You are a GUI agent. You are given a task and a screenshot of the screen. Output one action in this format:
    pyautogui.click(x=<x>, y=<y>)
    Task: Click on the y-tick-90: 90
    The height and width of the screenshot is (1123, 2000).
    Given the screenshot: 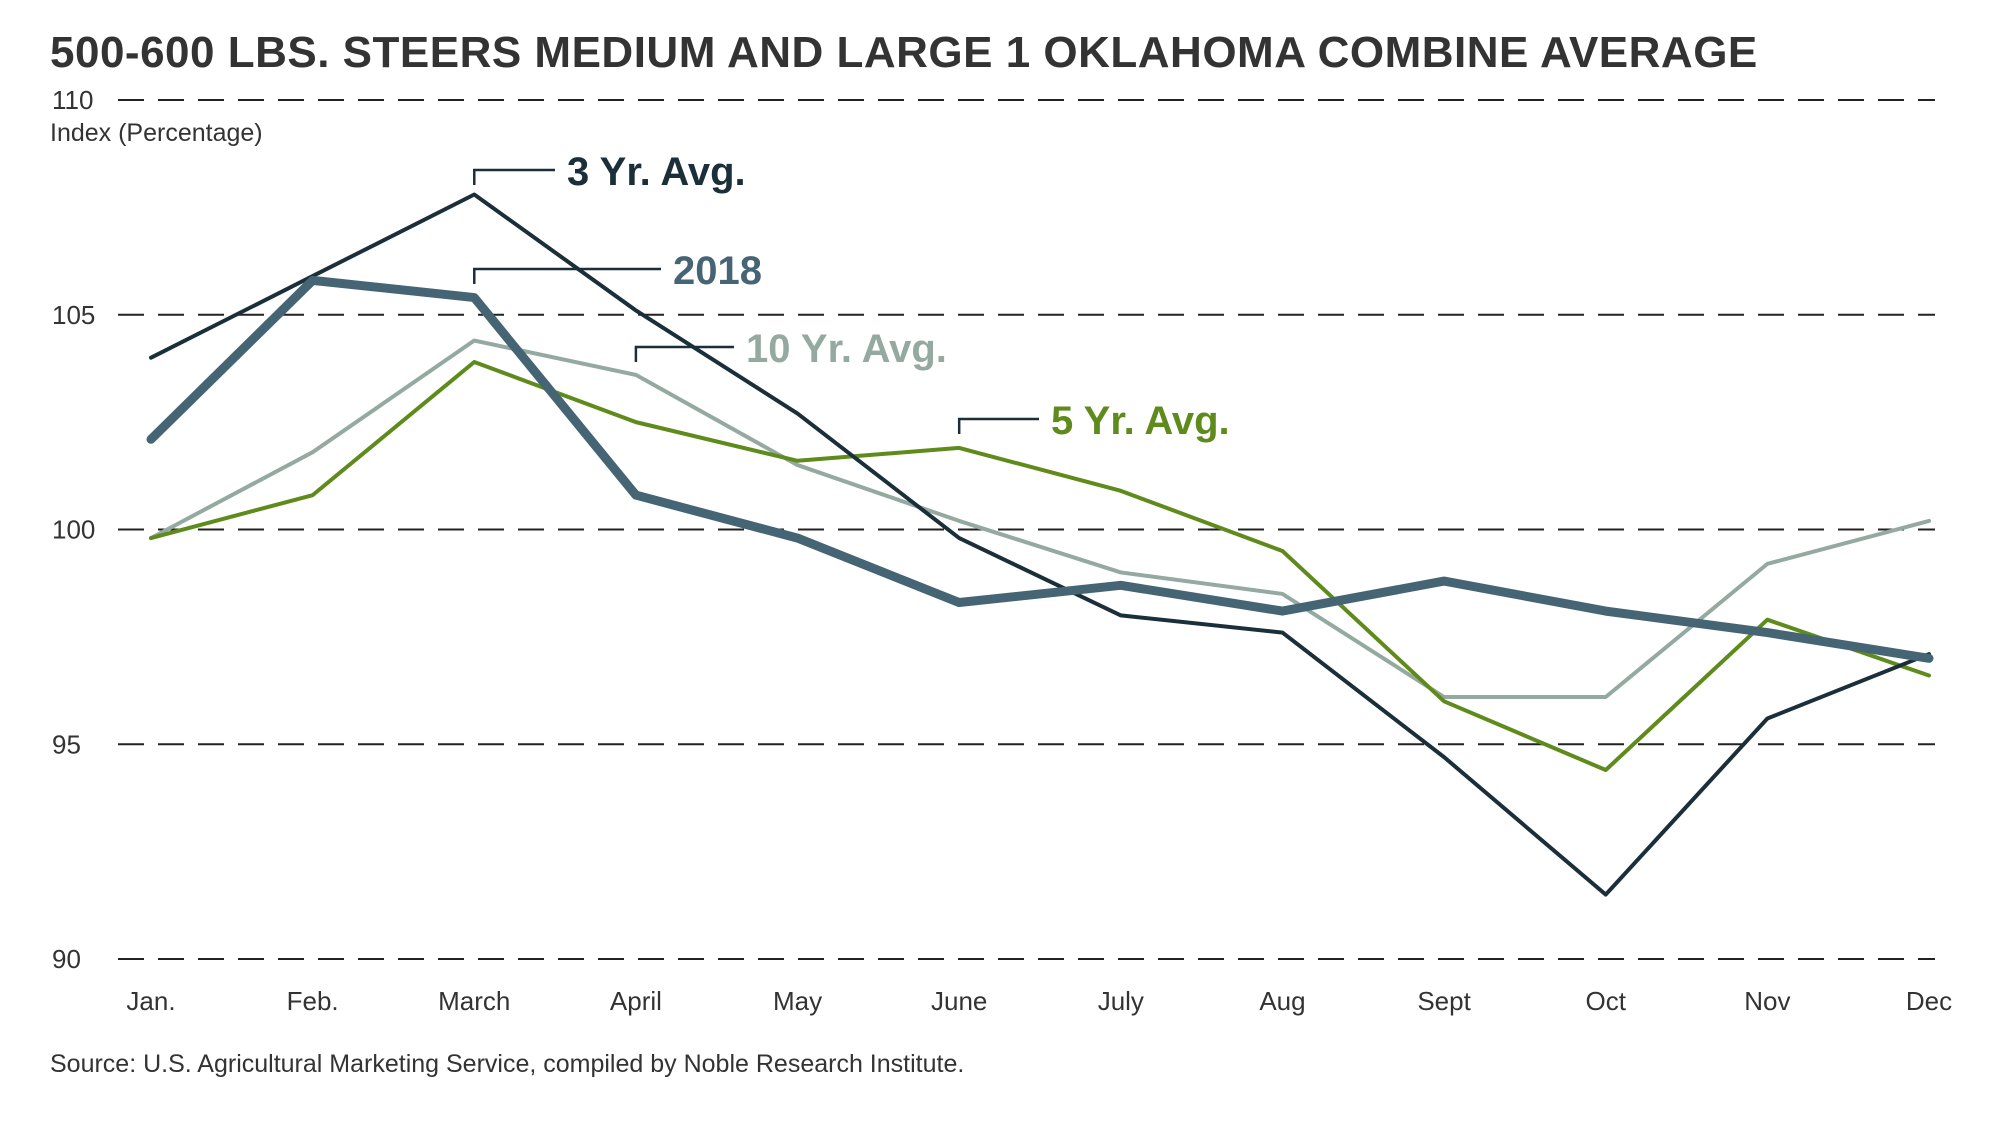 What is the action you would take?
    pyautogui.click(x=66, y=959)
    